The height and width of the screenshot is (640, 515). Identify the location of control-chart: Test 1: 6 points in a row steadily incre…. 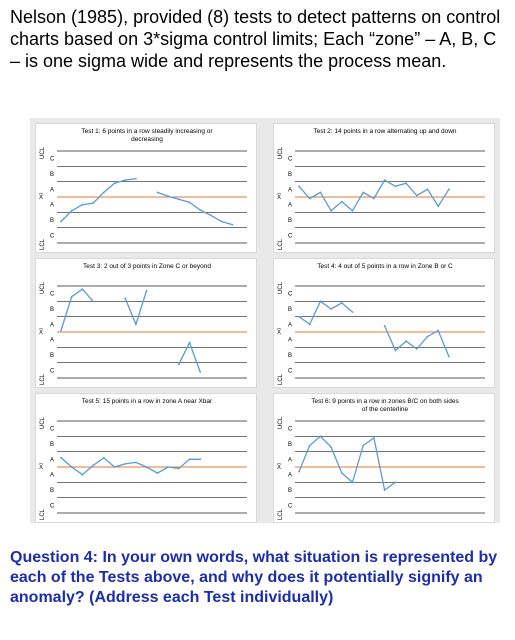
(146, 188).